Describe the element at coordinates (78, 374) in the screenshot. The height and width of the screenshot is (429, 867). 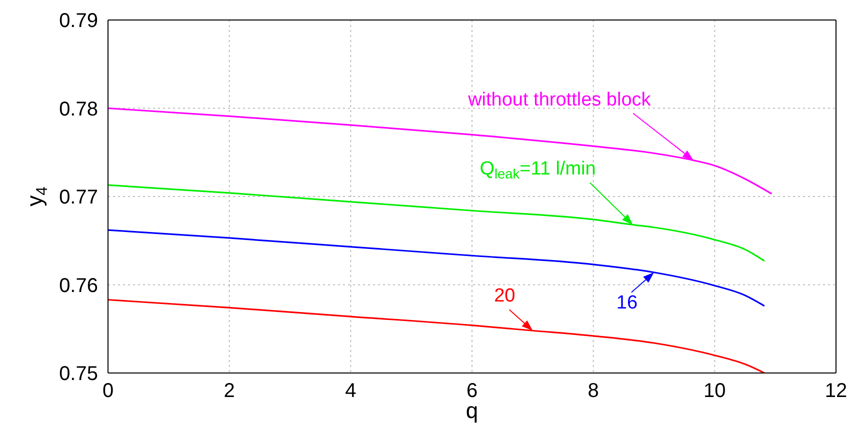
I see `y-tick-label: 0.75` at that location.